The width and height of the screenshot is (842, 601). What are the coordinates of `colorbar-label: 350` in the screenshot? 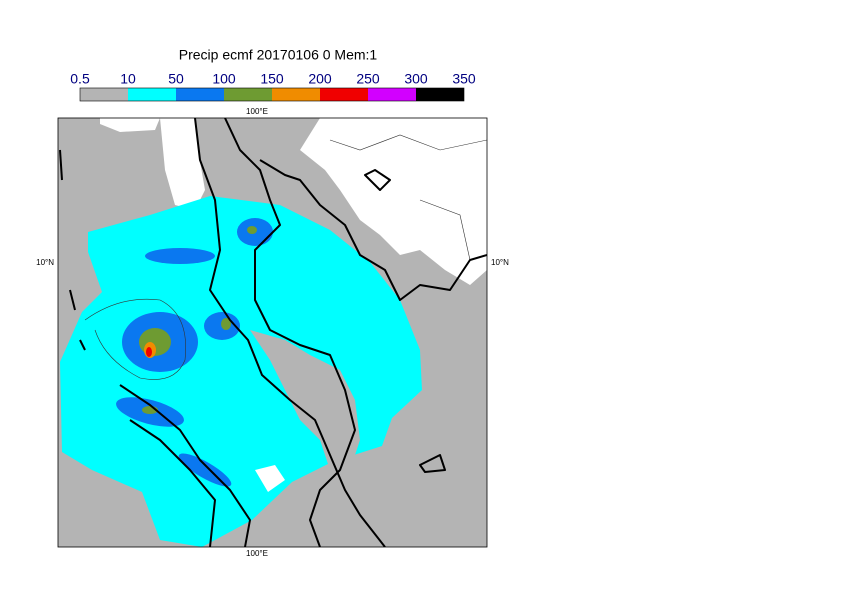 It's located at (464, 79).